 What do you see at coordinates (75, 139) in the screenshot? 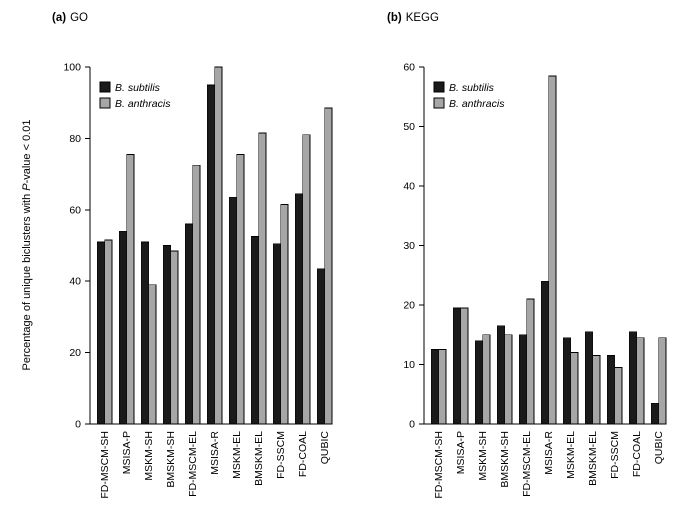
I see `y-tick-label: 80` at bounding box center [75, 139].